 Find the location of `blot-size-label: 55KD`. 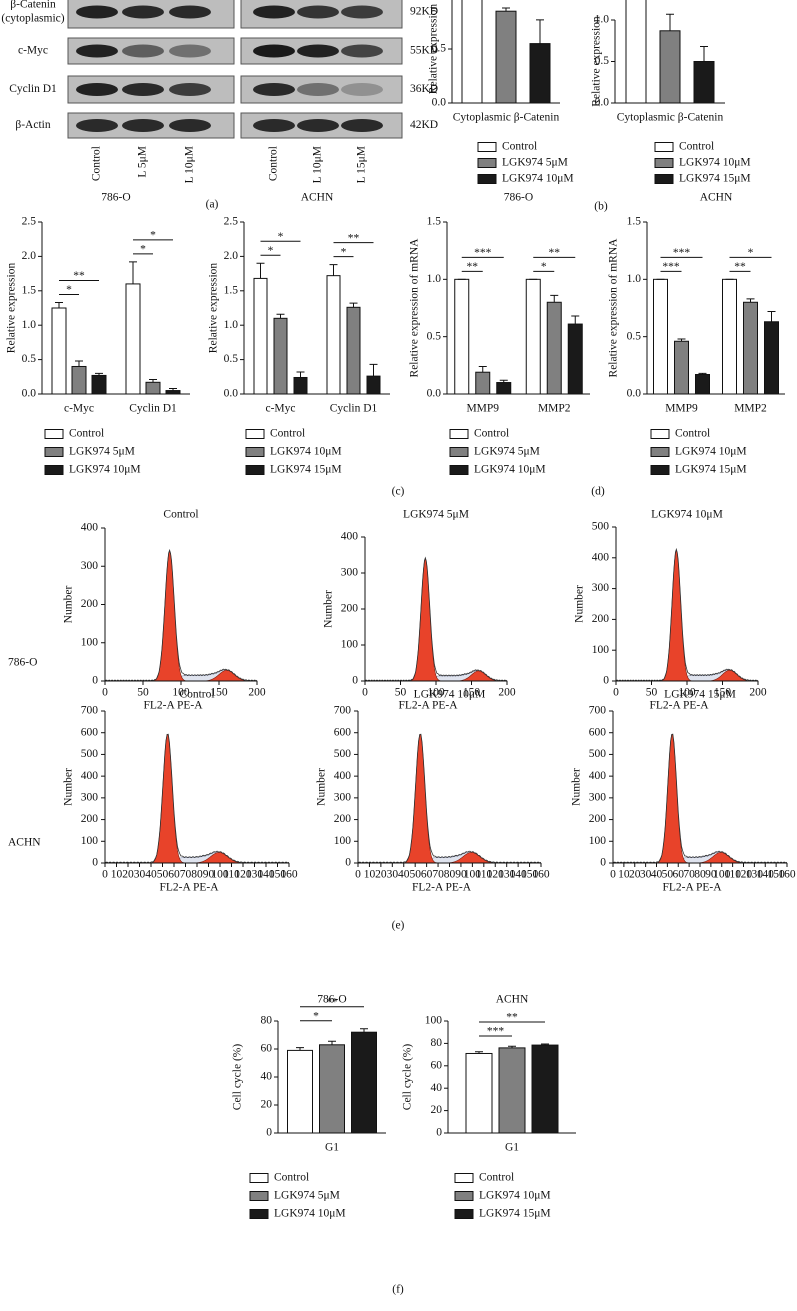

blot-size-label: 55KD is located at coordinates (424, 51).